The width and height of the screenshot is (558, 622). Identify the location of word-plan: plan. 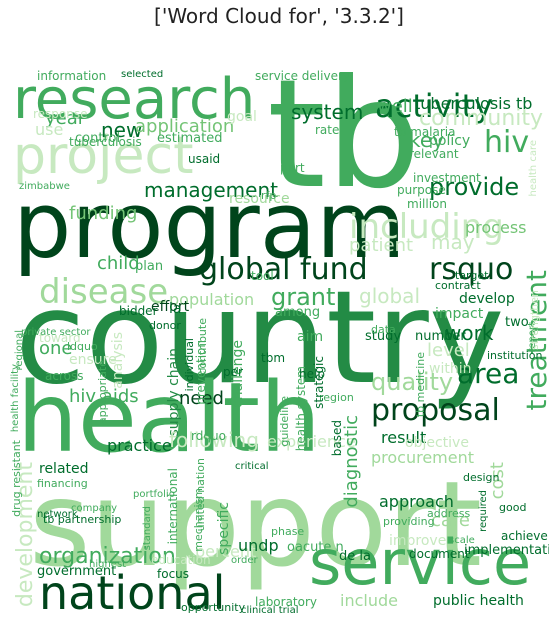
(149, 266).